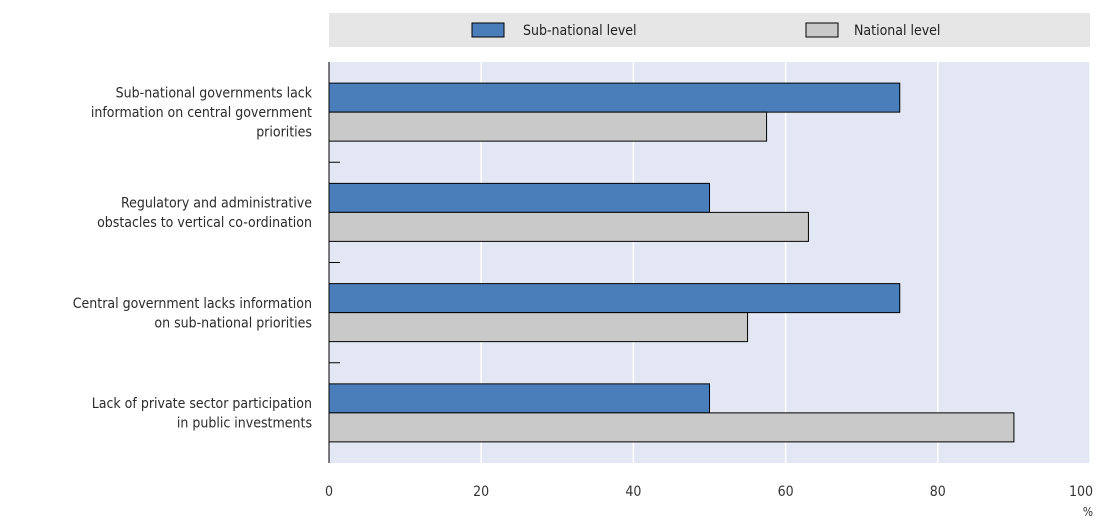  Describe the element at coordinates (334, 262) in the screenshot. I see `category-separators` at that location.